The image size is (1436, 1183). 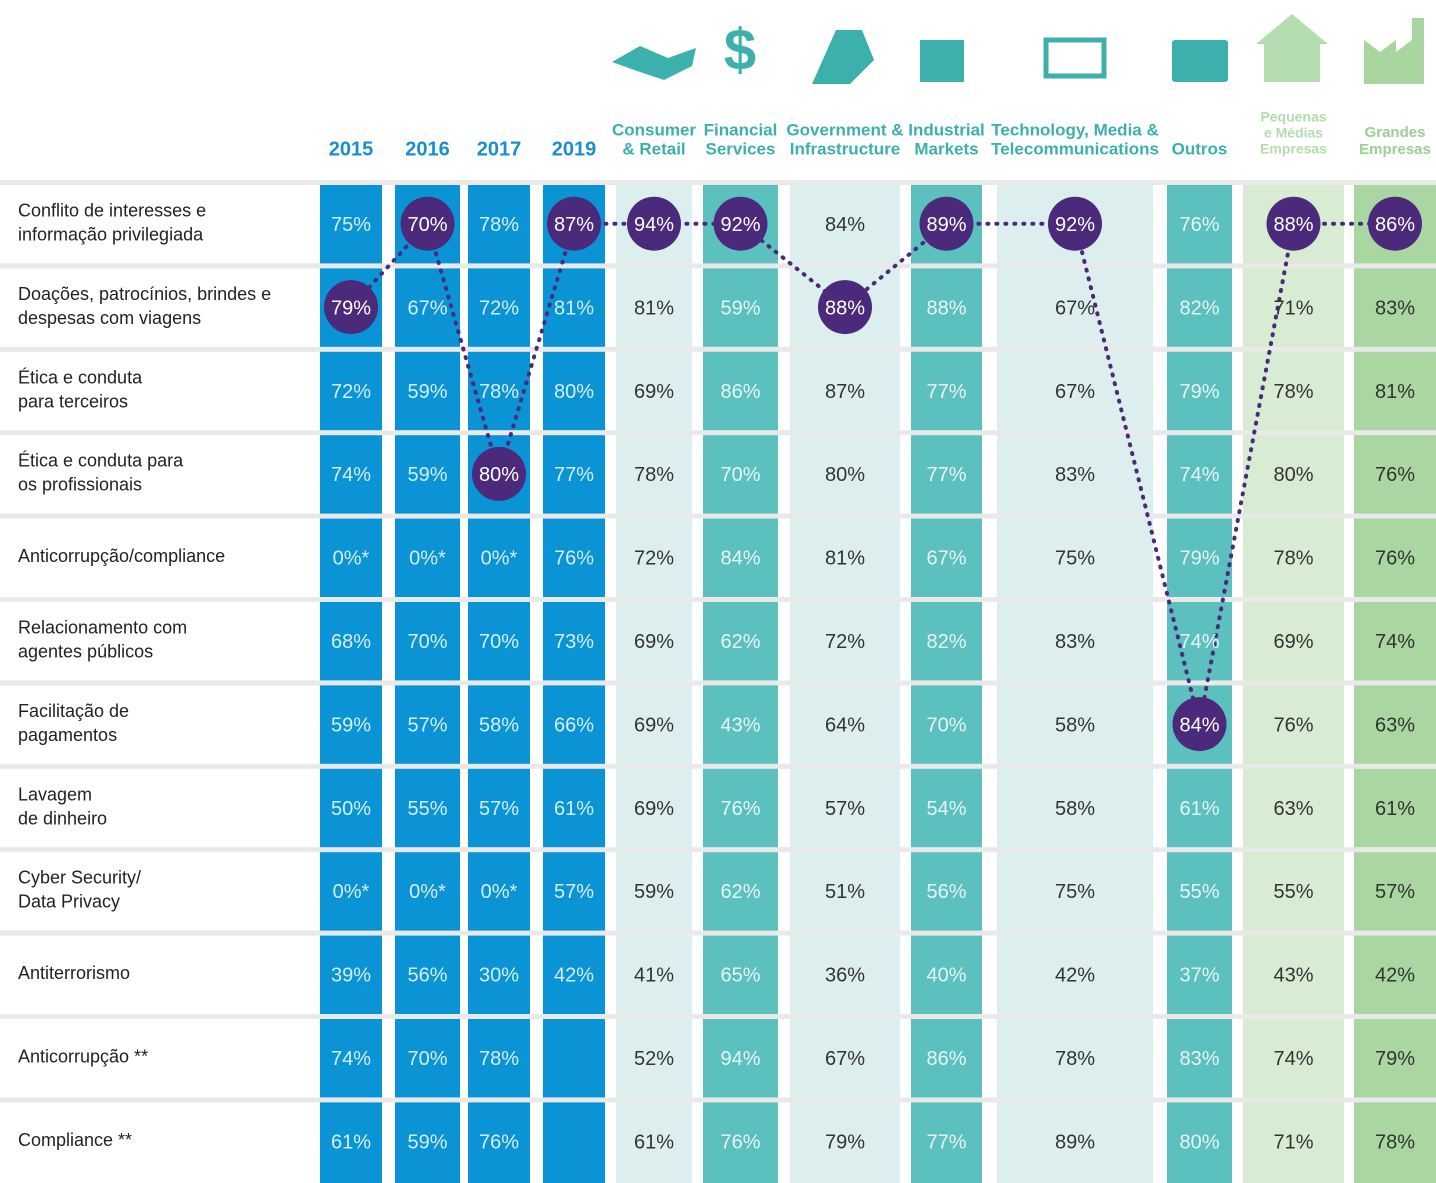 What do you see at coordinates (427, 809) in the screenshot?
I see `cell-value: 55%` at bounding box center [427, 809].